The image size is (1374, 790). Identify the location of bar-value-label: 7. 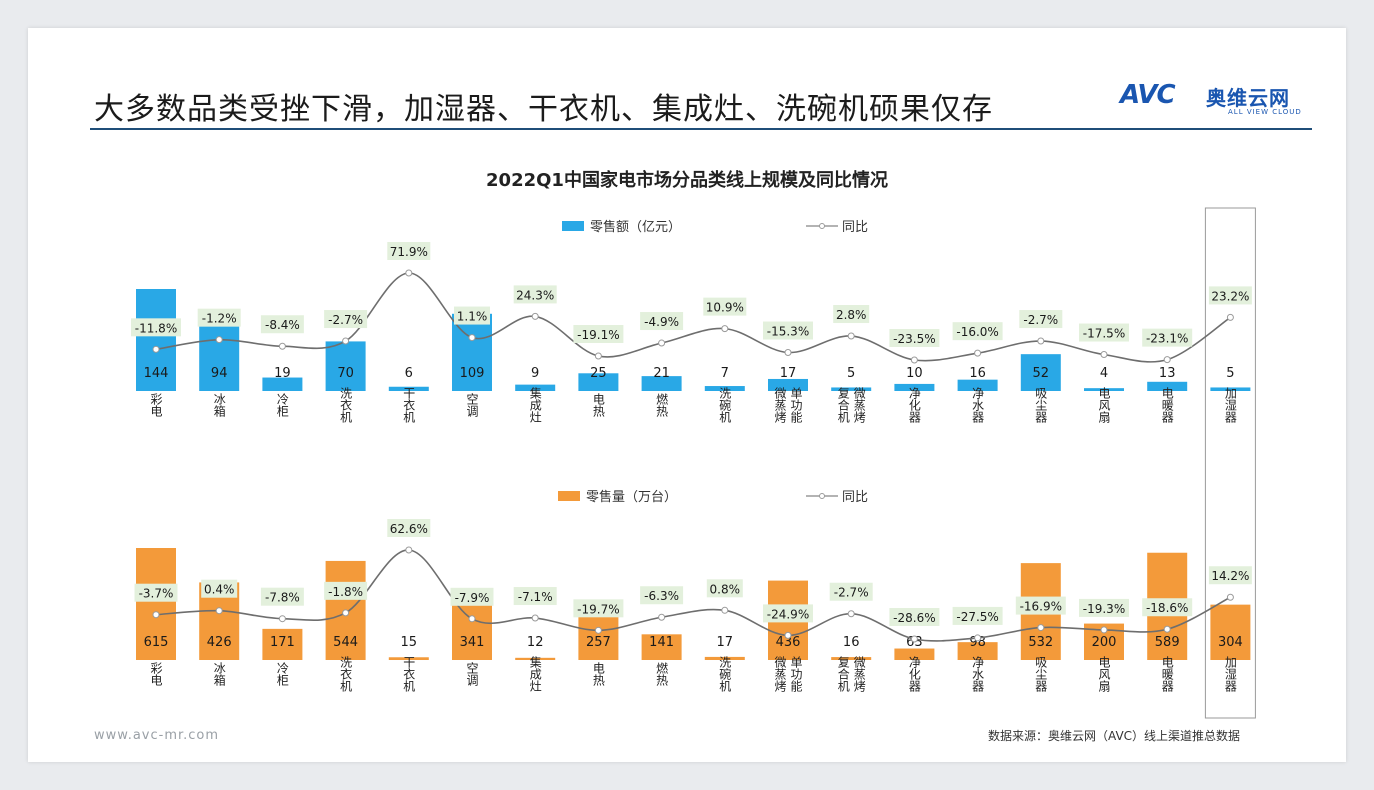
(725, 373).